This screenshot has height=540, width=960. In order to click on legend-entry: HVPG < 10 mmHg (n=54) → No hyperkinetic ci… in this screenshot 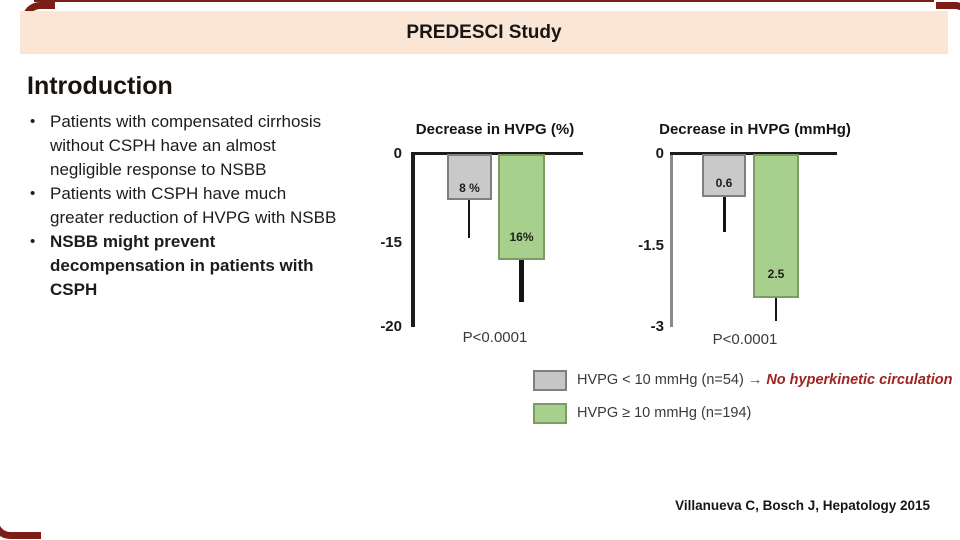, I will do `click(764, 380)`.